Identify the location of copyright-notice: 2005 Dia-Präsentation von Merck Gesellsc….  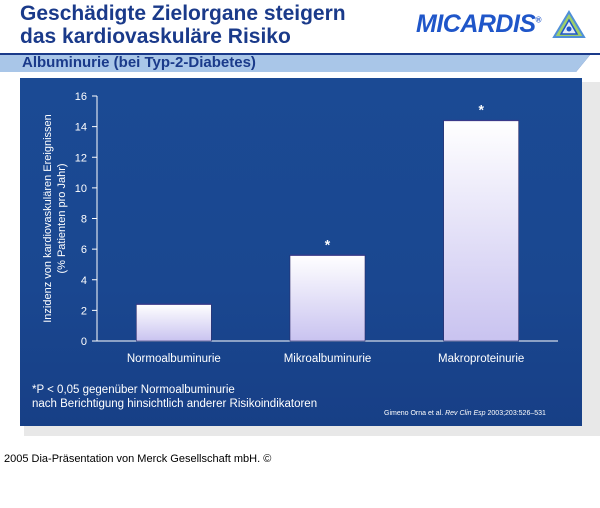
(138, 459).